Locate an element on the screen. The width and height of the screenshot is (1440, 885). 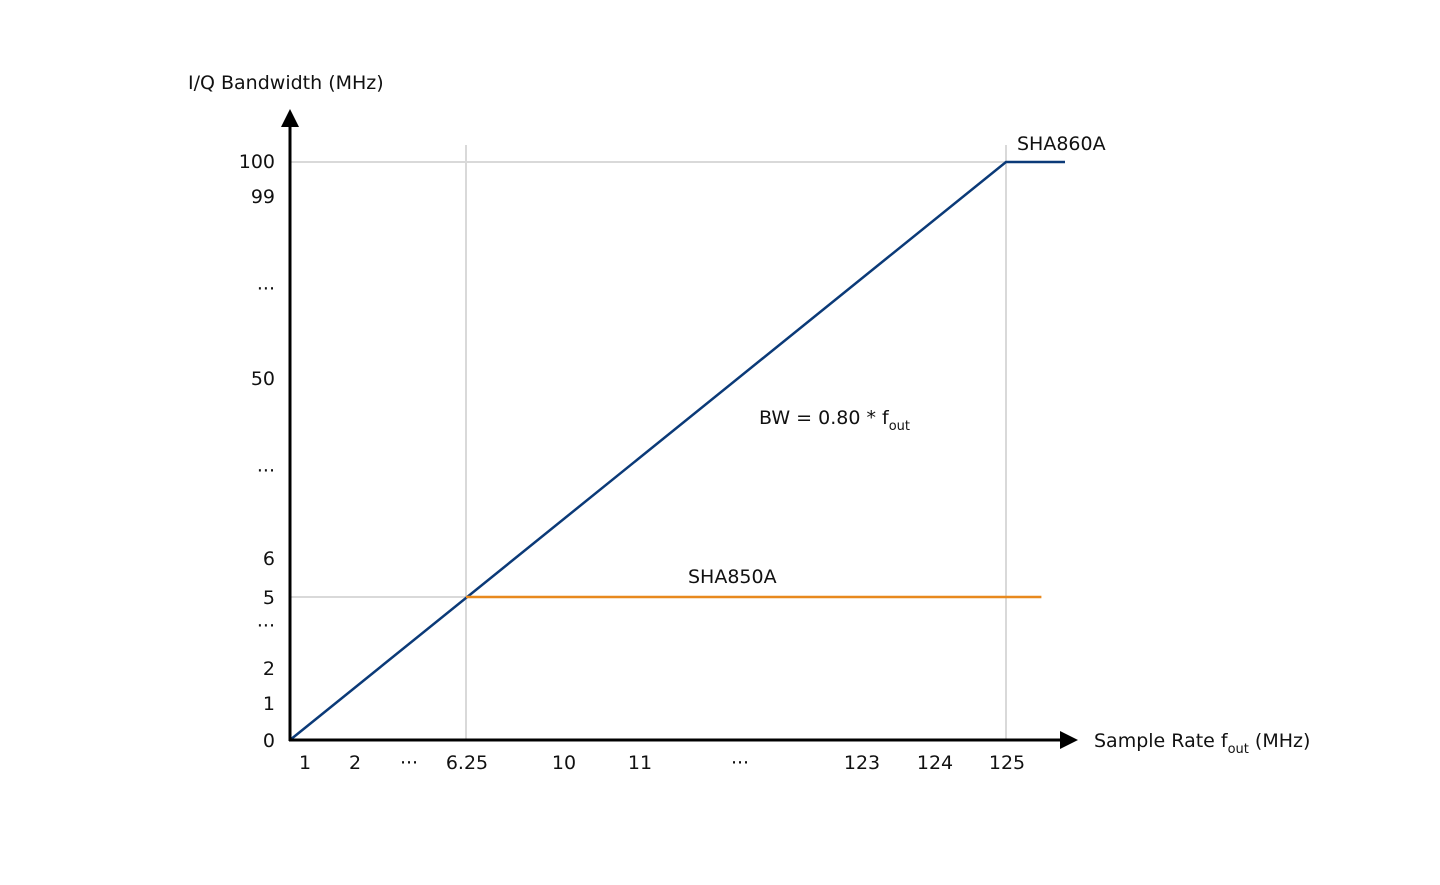
y-tick-label: 1 is located at coordinates (269, 704).